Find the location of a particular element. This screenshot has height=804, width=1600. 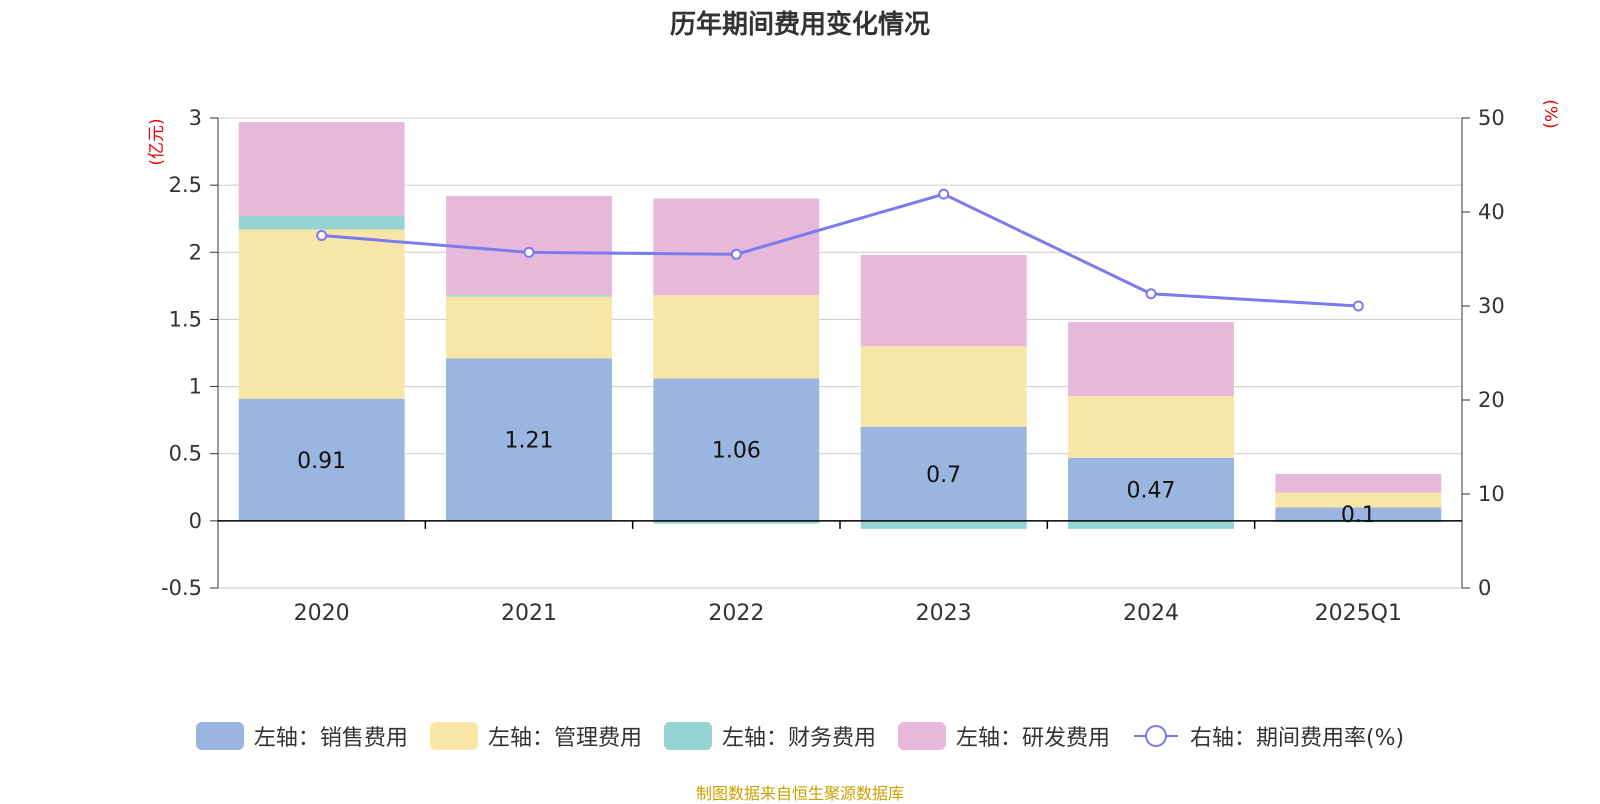

legend-line-swatch is located at coordinates (1155, 736).